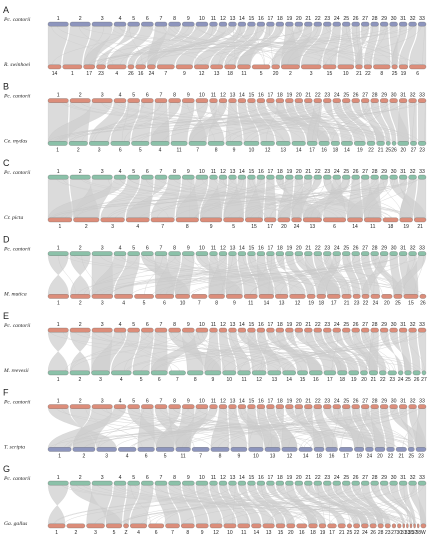 The width and height of the screenshot is (434, 550). What do you see at coordinates (404, 533) in the screenshot?
I see `bottom-chromosome-label: 31` at bounding box center [404, 533].